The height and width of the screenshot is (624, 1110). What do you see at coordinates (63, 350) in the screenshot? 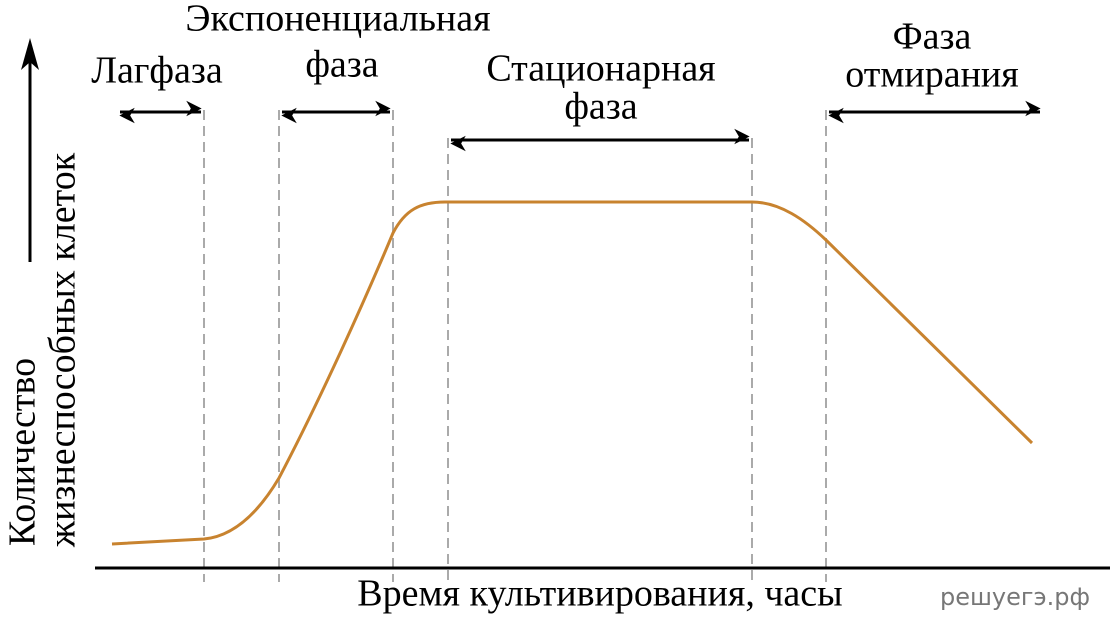
I see `y-axis-label: жизнеспособных клеток` at bounding box center [63, 350].